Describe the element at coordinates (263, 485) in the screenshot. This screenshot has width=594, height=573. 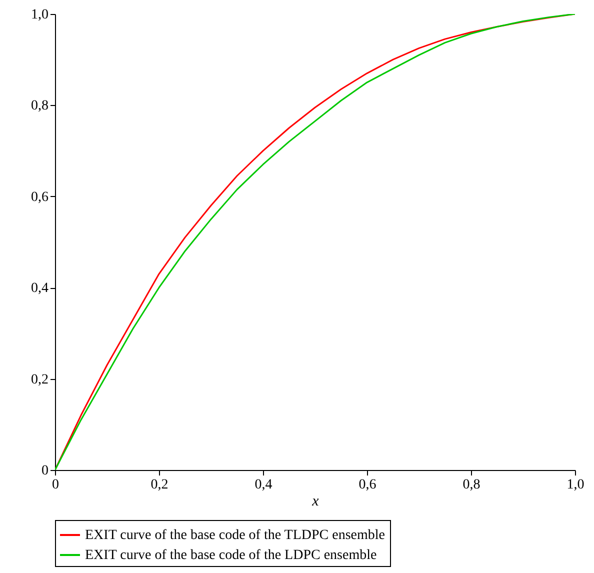
I see `x-tick-label: 0,4` at that location.